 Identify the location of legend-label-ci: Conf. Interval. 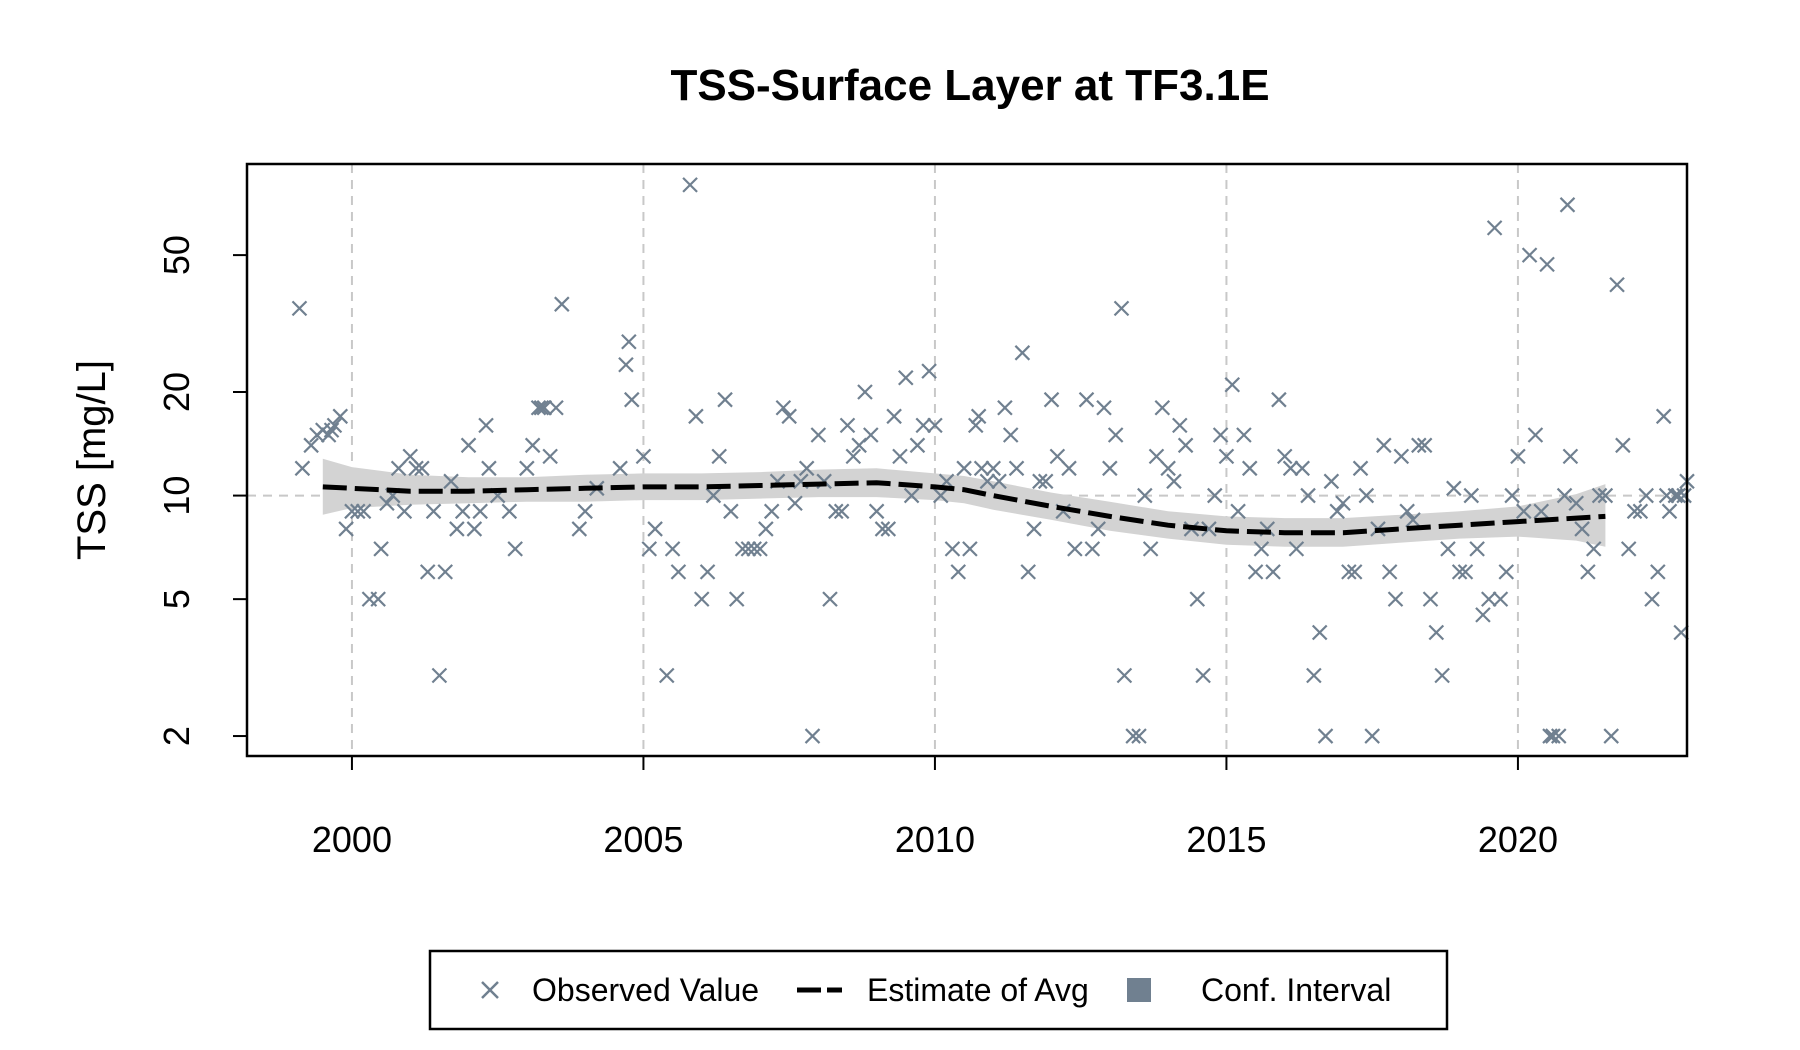
(1296, 990).